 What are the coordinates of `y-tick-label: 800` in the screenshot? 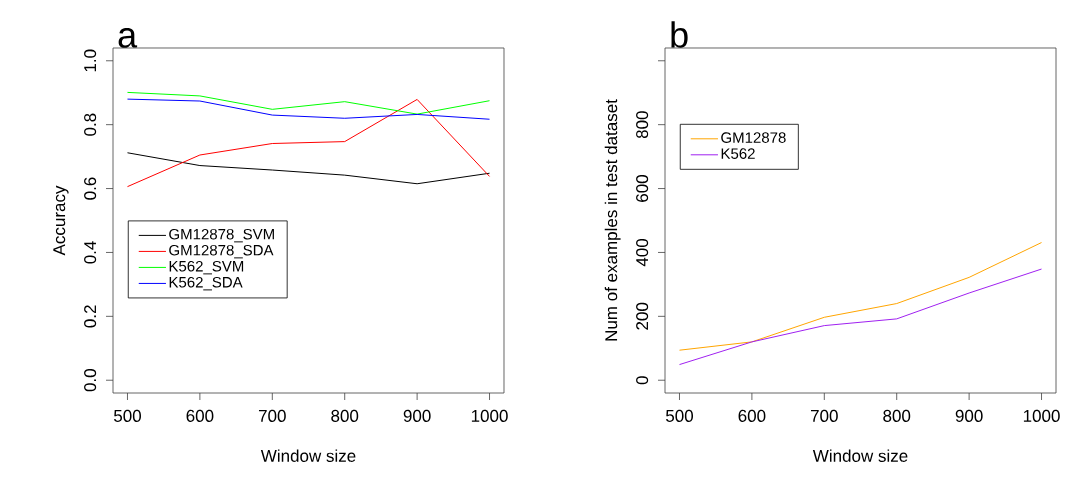 It's located at (642, 125).